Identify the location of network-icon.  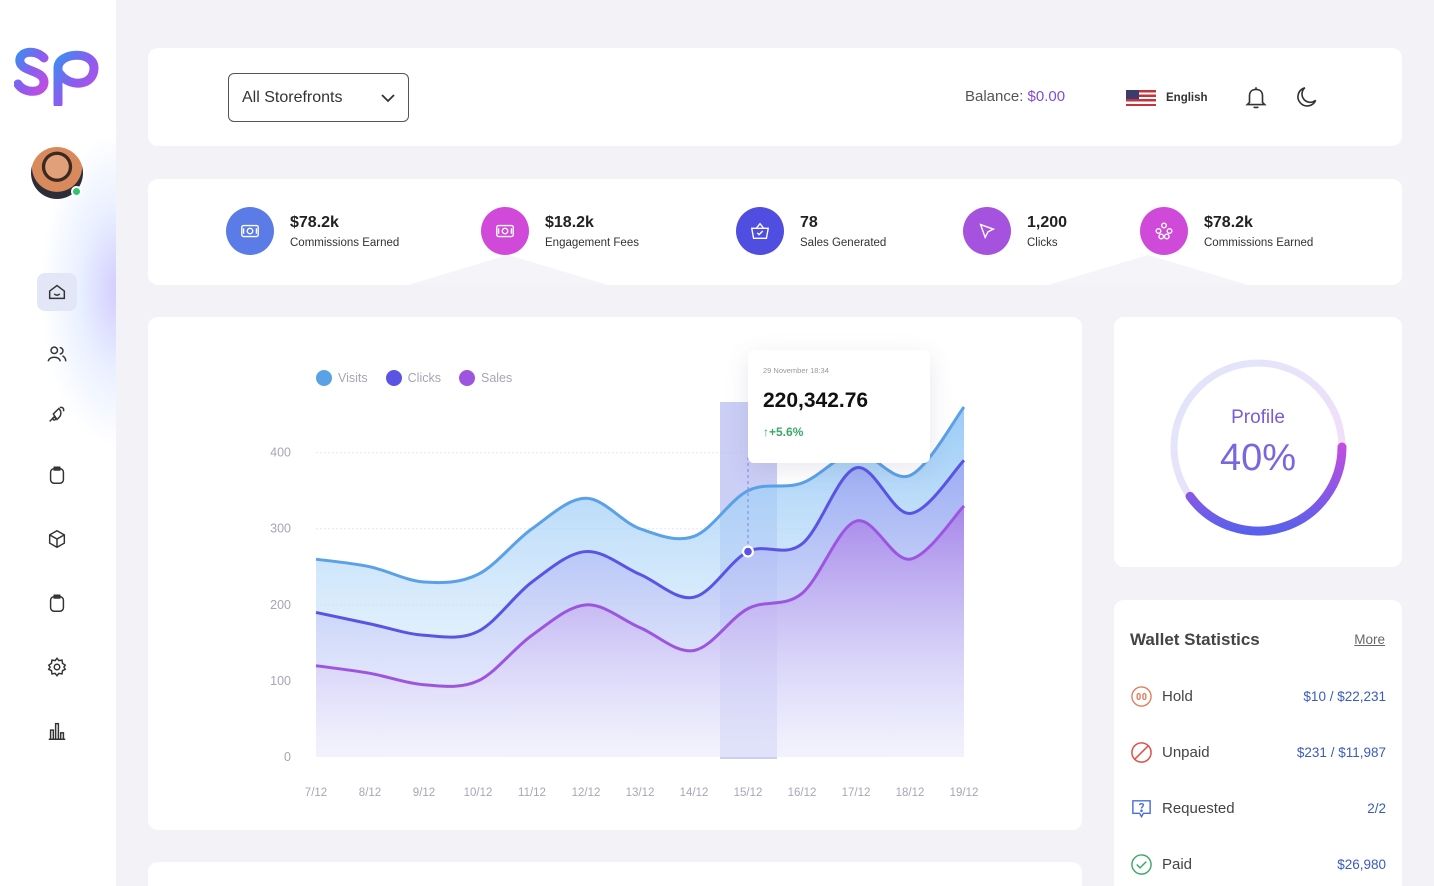
(1164, 231).